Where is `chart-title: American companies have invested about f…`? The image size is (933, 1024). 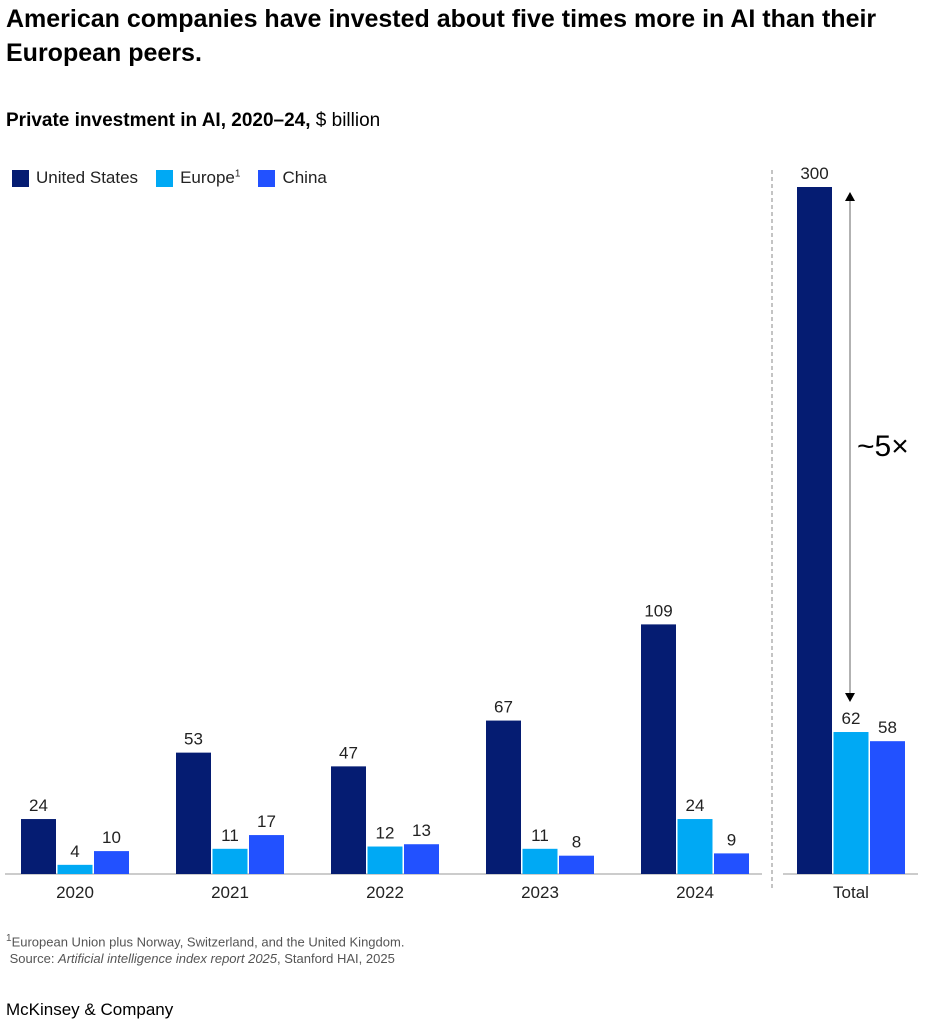 chart-title: American companies have invested about f… is located at coordinates (441, 36).